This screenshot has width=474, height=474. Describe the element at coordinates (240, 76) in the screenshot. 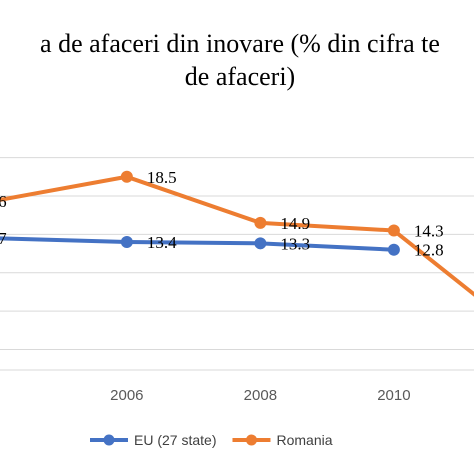

I see `chart-title-line-2: de afaceri)` at that location.